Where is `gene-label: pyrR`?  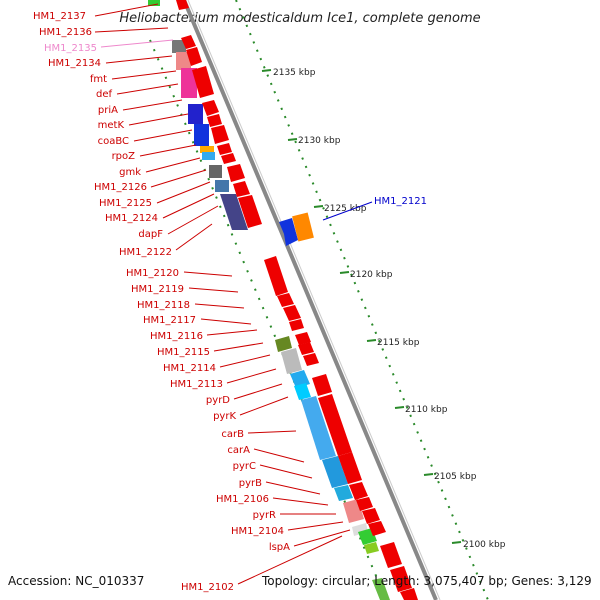
gene-label: pyrR is located at coordinates (264, 515).